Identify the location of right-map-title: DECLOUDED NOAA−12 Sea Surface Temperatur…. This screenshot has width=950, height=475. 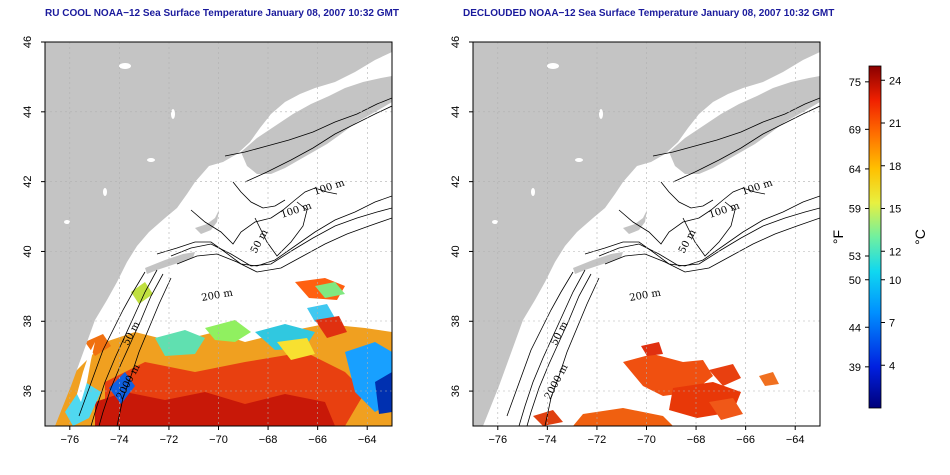
(649, 13).